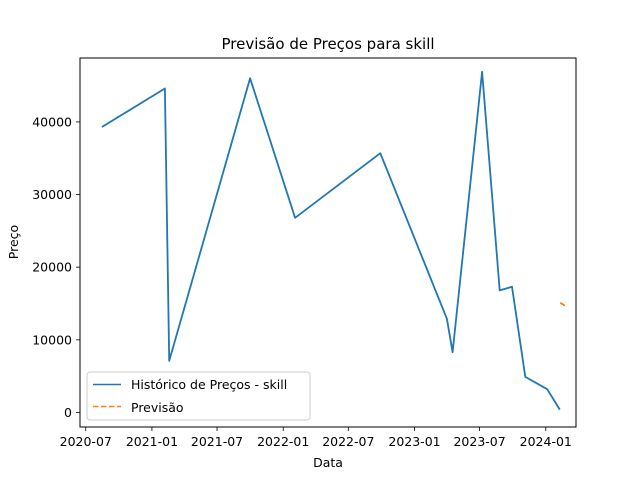 Image resolution: width=640 pixels, height=480 pixels. Describe the element at coordinates (157, 407) in the screenshot. I see `legend-label-previsao: Previsão` at that location.